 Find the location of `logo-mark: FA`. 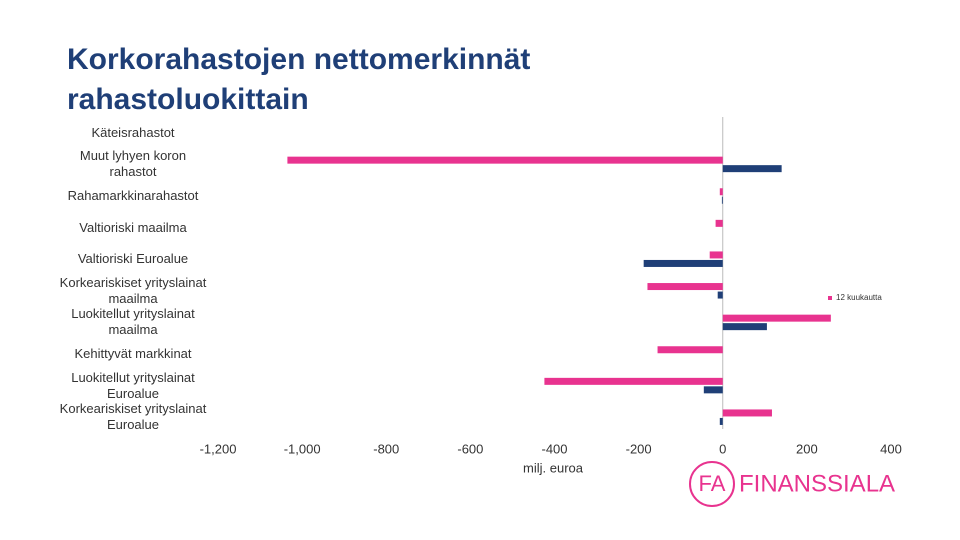

logo-mark: FA is located at coordinates (712, 483).